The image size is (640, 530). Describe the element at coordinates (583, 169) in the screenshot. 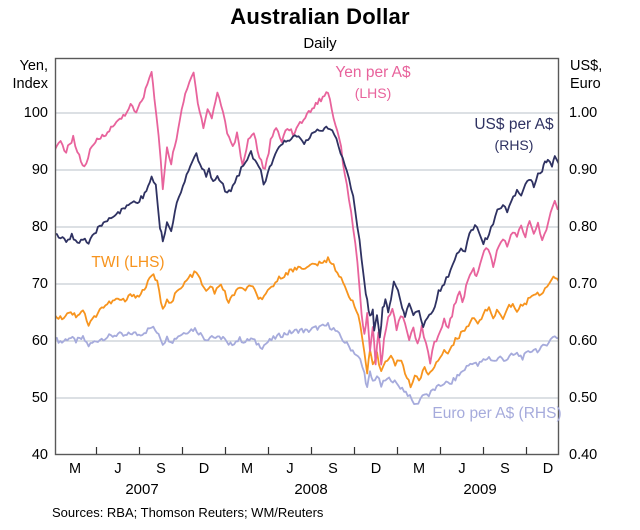

I see `right-axis-tick-0.90: 0.90` at that location.